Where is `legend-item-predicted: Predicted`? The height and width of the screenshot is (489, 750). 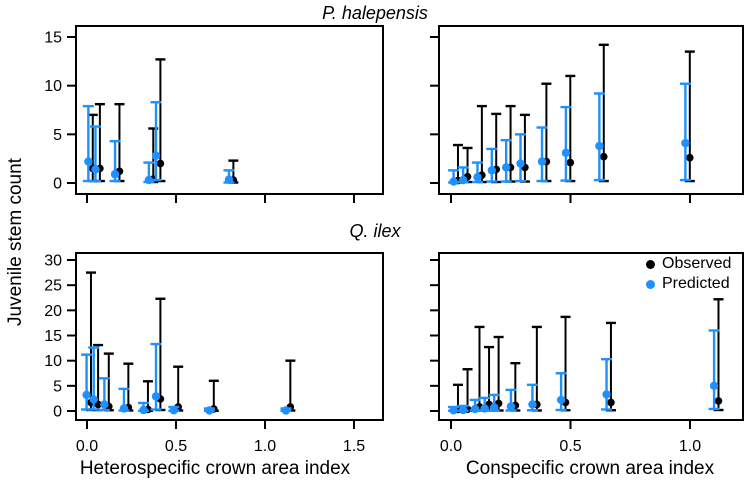
legend-item-predicted: Predicted is located at coordinates (688, 284).